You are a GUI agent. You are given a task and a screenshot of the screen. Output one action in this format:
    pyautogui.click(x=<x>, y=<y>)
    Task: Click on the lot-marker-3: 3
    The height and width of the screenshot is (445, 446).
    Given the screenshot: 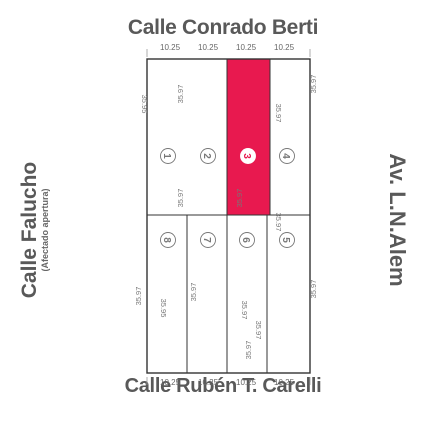 What is the action you would take?
    pyautogui.click(x=248, y=156)
    